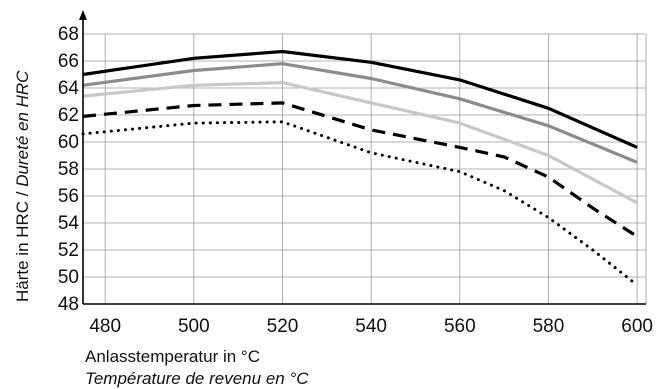 Image resolution: width=670 pixels, height=389 pixels. I want to click on x-tick-label: 580, so click(549, 326).